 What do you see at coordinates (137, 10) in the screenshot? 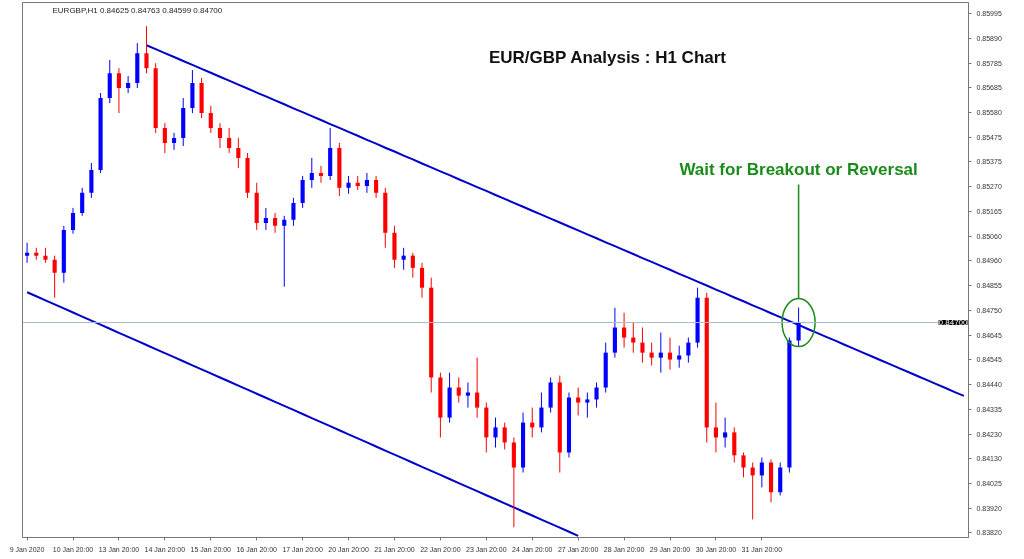
I see `annotation: EURGBP,H1 0.84625 0.84763 0.84599 0.84700` at bounding box center [137, 10].